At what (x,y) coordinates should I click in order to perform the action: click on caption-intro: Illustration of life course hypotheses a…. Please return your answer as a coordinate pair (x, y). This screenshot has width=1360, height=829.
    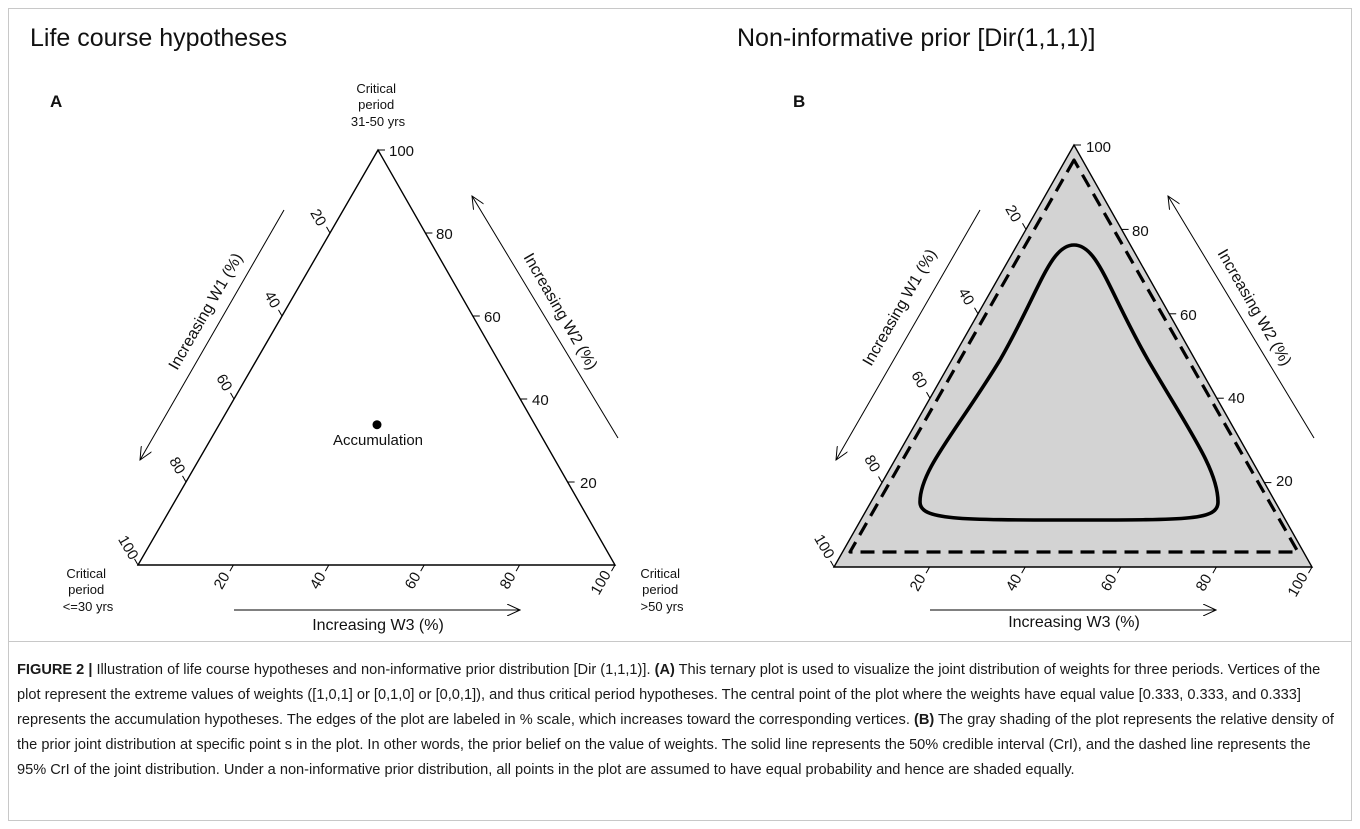
    Looking at the image, I should click on (373, 670).